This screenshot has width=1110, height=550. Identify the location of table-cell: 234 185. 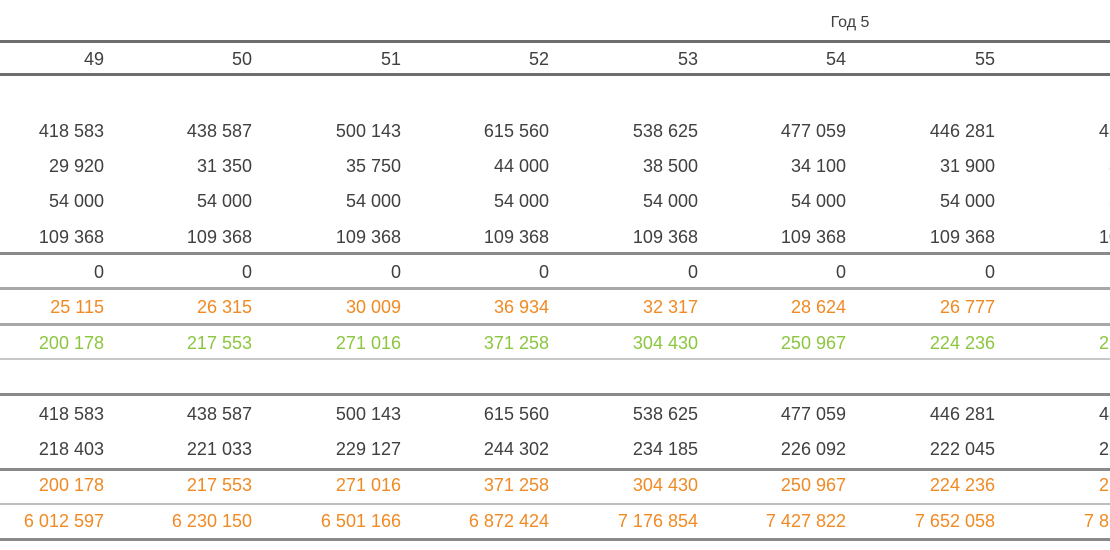
(665, 449).